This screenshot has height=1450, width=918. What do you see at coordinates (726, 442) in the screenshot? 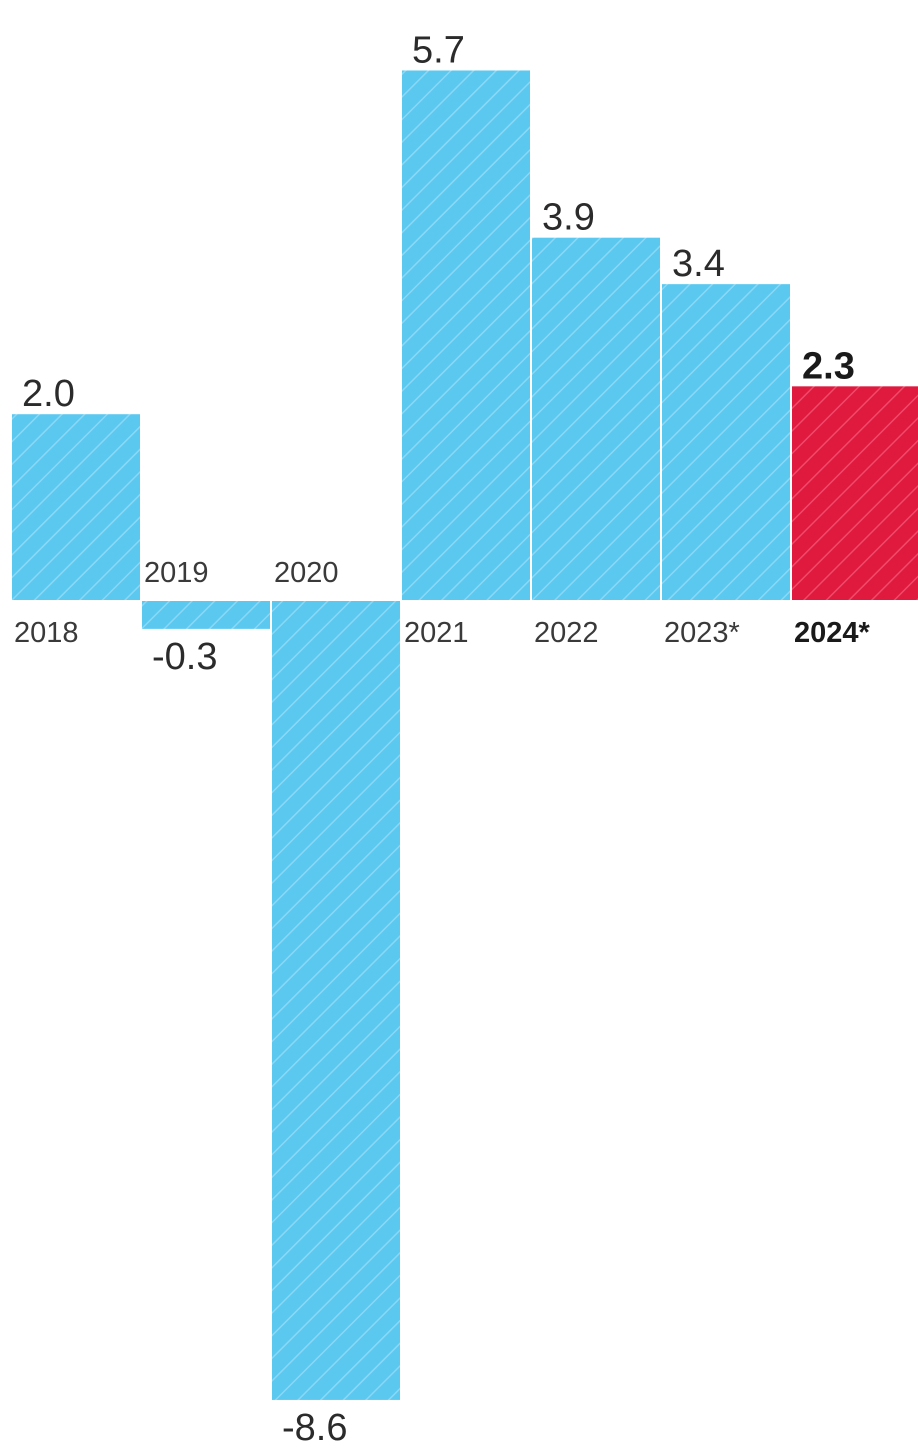
I see `bar-2023` at bounding box center [726, 442].